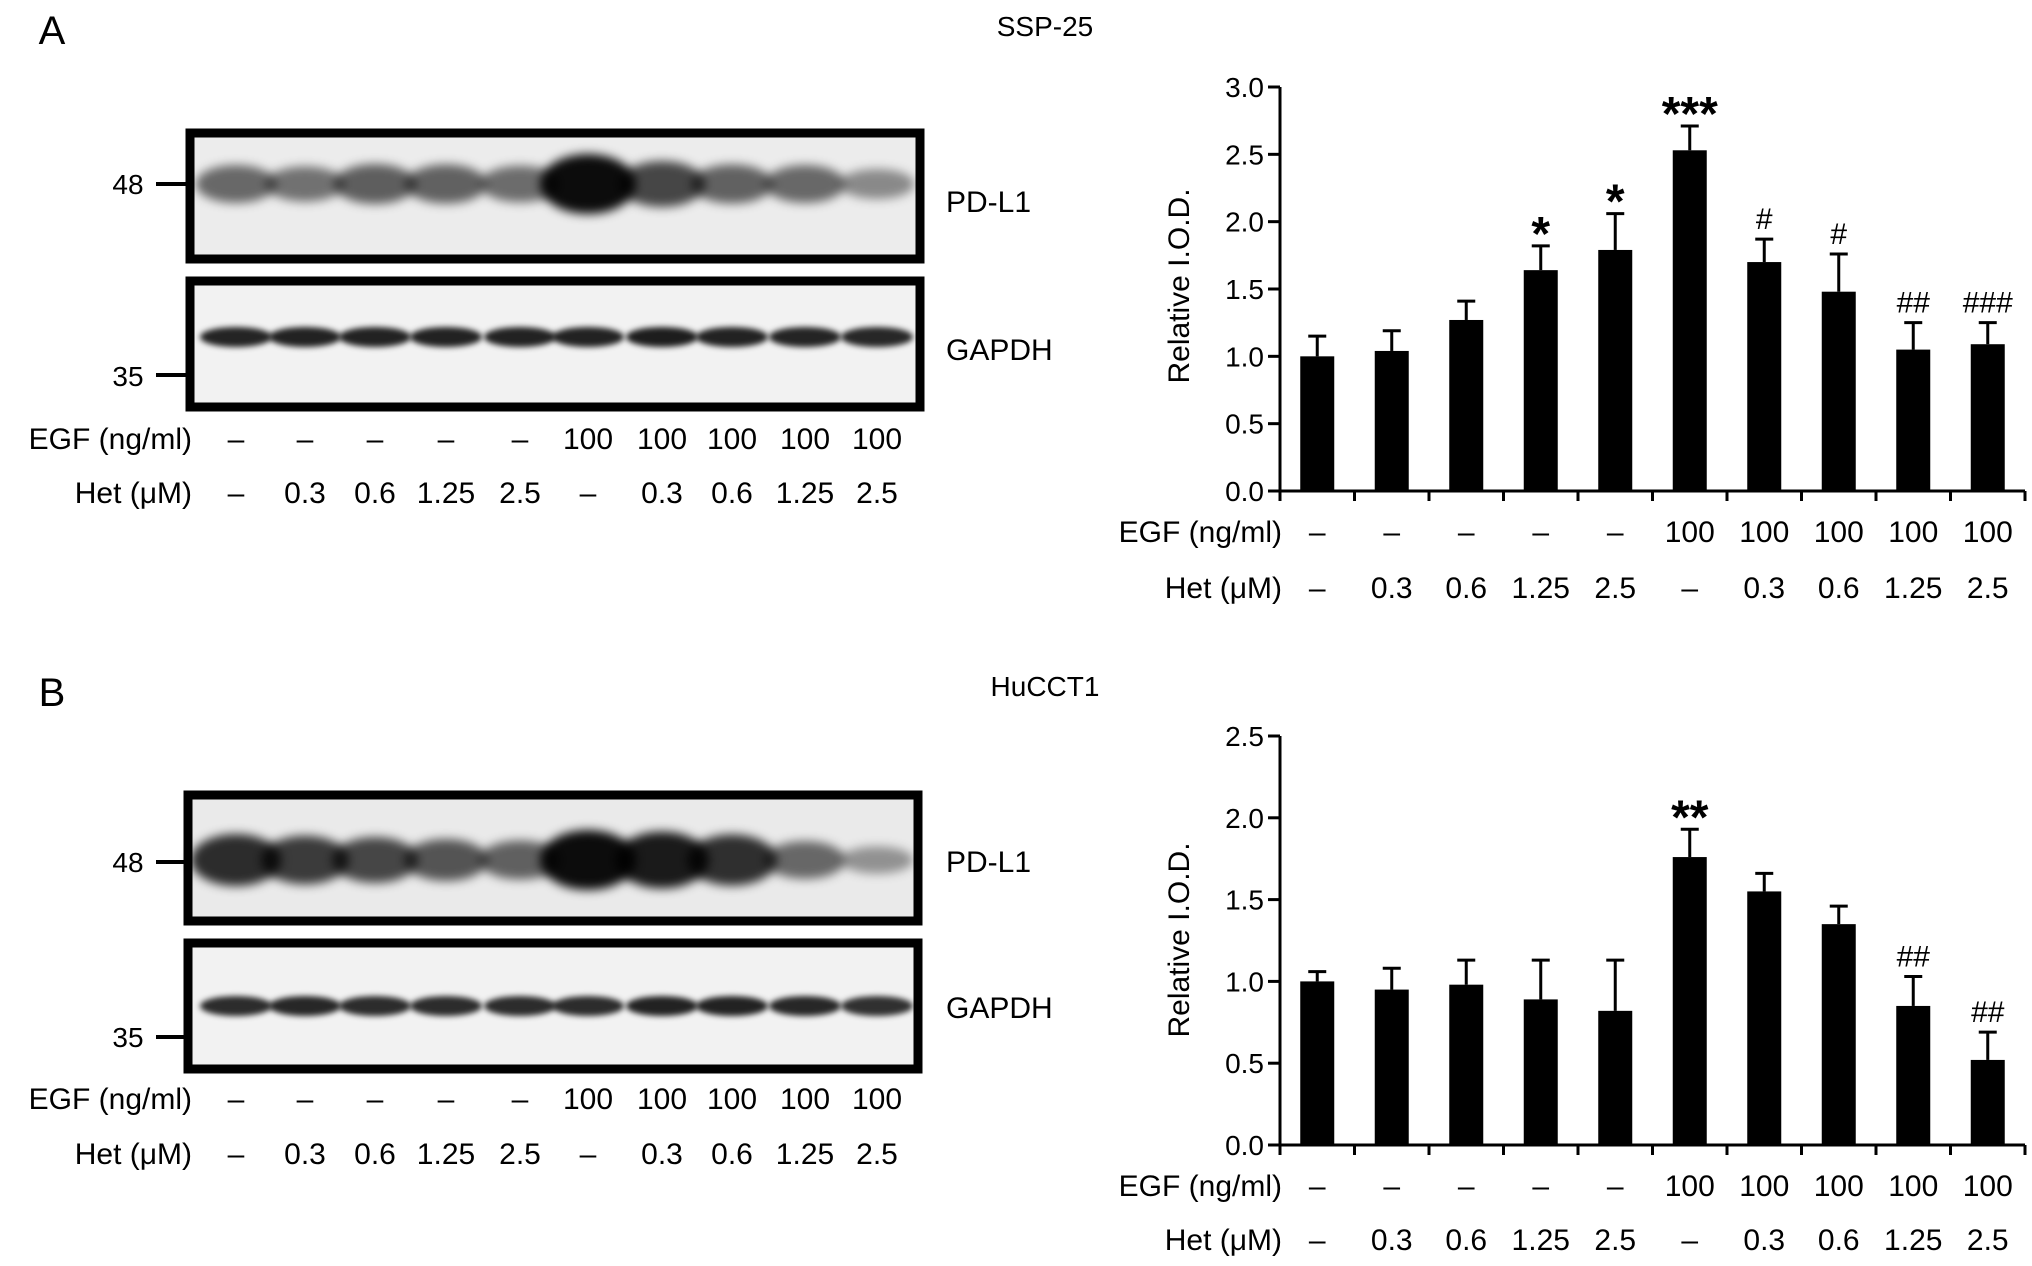 Image resolution: width=2032 pixels, height=1266 pixels. What do you see at coordinates (52, 31) in the screenshot?
I see `panel-letter: A` at bounding box center [52, 31].